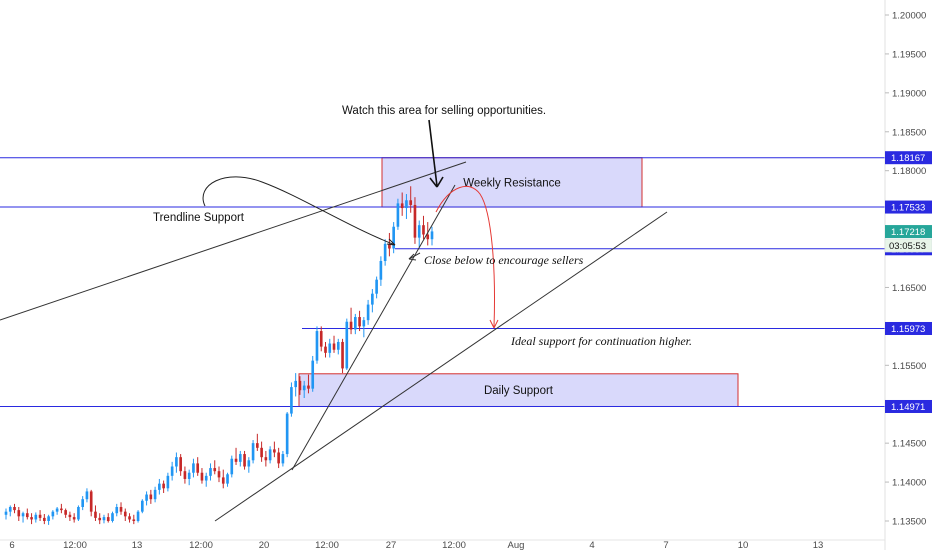  I want to click on time-axis: 6 12:00 13 12:00 20 12:00 27 12:00 Aug 4 7 10 13, so click(442, 544).